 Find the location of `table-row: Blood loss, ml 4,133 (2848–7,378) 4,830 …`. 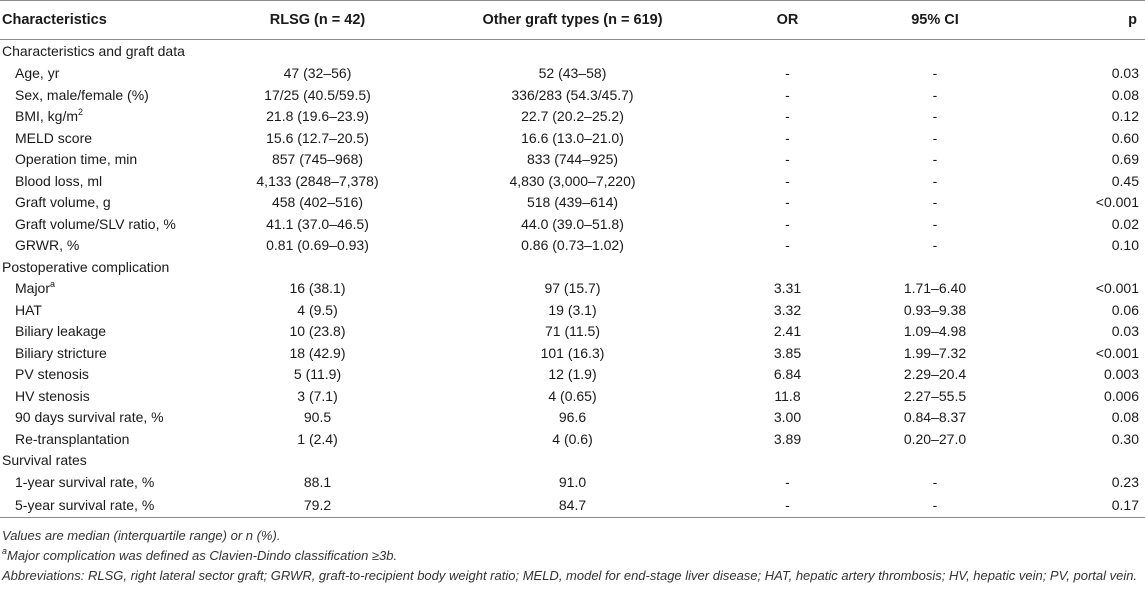

table-row: Blood loss, ml 4,133 (2848–7,378) 4,830 … is located at coordinates (572, 182).